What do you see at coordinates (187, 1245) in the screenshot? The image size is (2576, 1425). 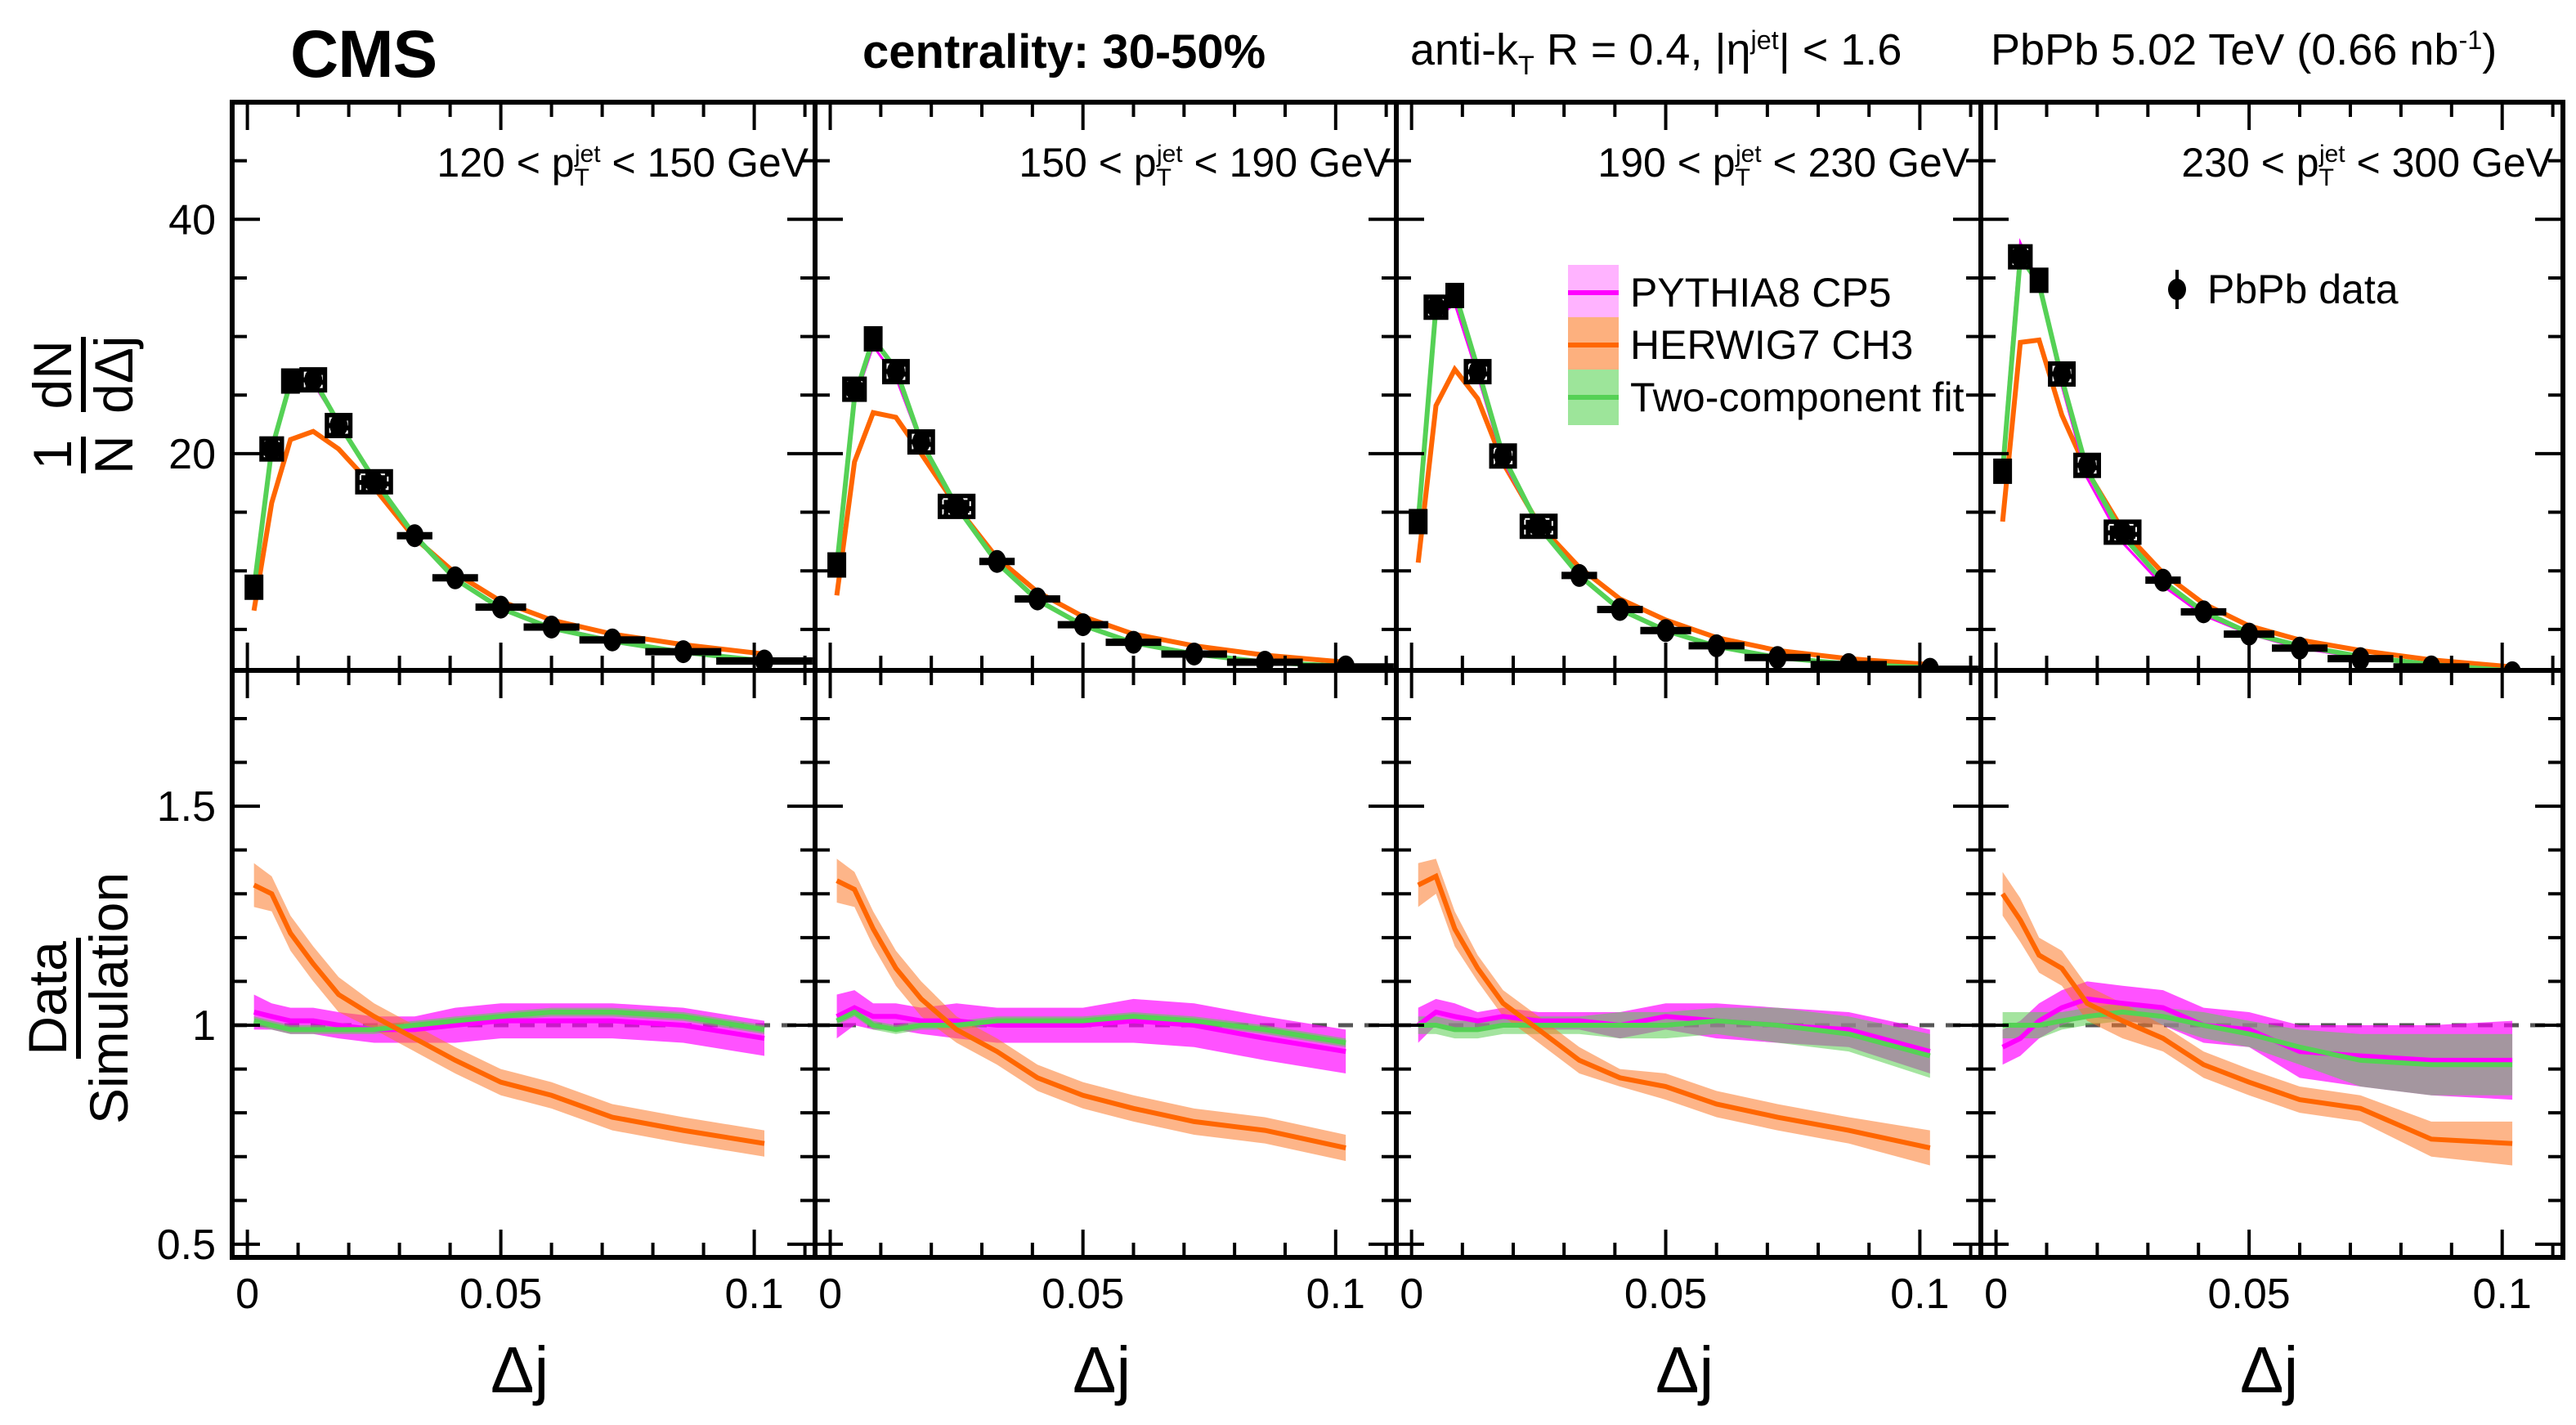 I see `lower-y-tick-label: 0.5` at bounding box center [187, 1245].